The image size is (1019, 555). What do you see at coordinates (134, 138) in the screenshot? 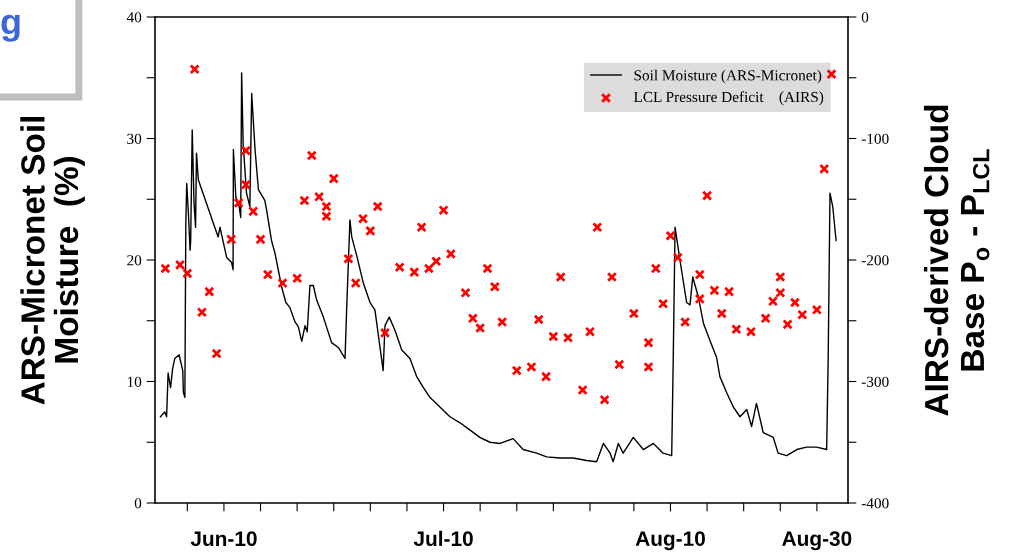
I see `y-tick-label: 30` at bounding box center [134, 138].